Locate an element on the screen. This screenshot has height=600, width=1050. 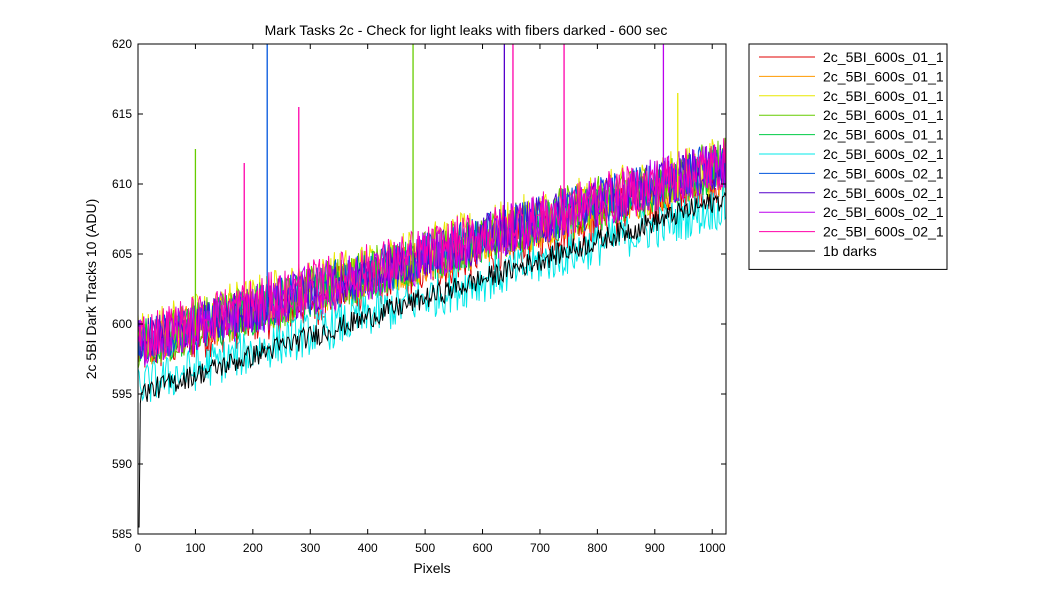
x-tick-label: 700 is located at coordinates (540, 548).